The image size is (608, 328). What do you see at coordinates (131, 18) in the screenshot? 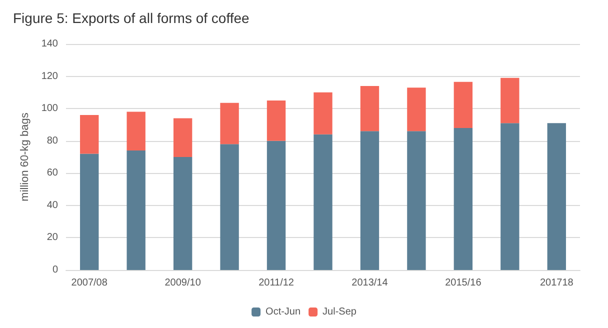
I see `chart-title: Figure 5: Exports of all forms of coffee` at bounding box center [131, 18].